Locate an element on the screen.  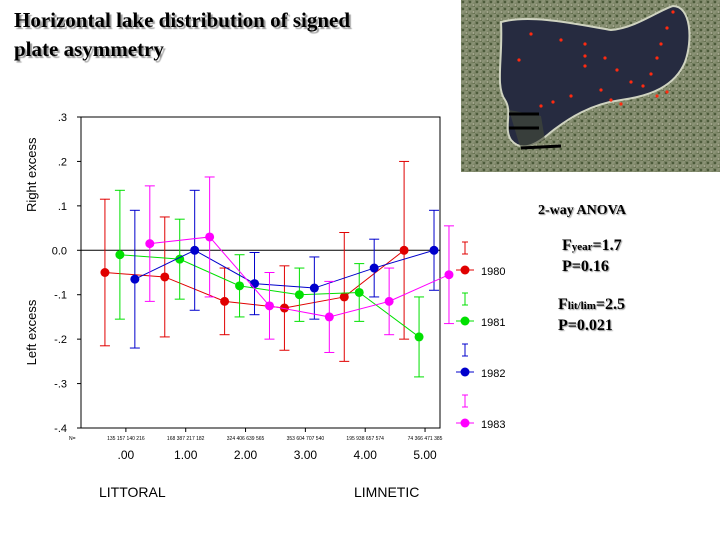
y-tick-label: -.1 is located at coordinates (60, 296).